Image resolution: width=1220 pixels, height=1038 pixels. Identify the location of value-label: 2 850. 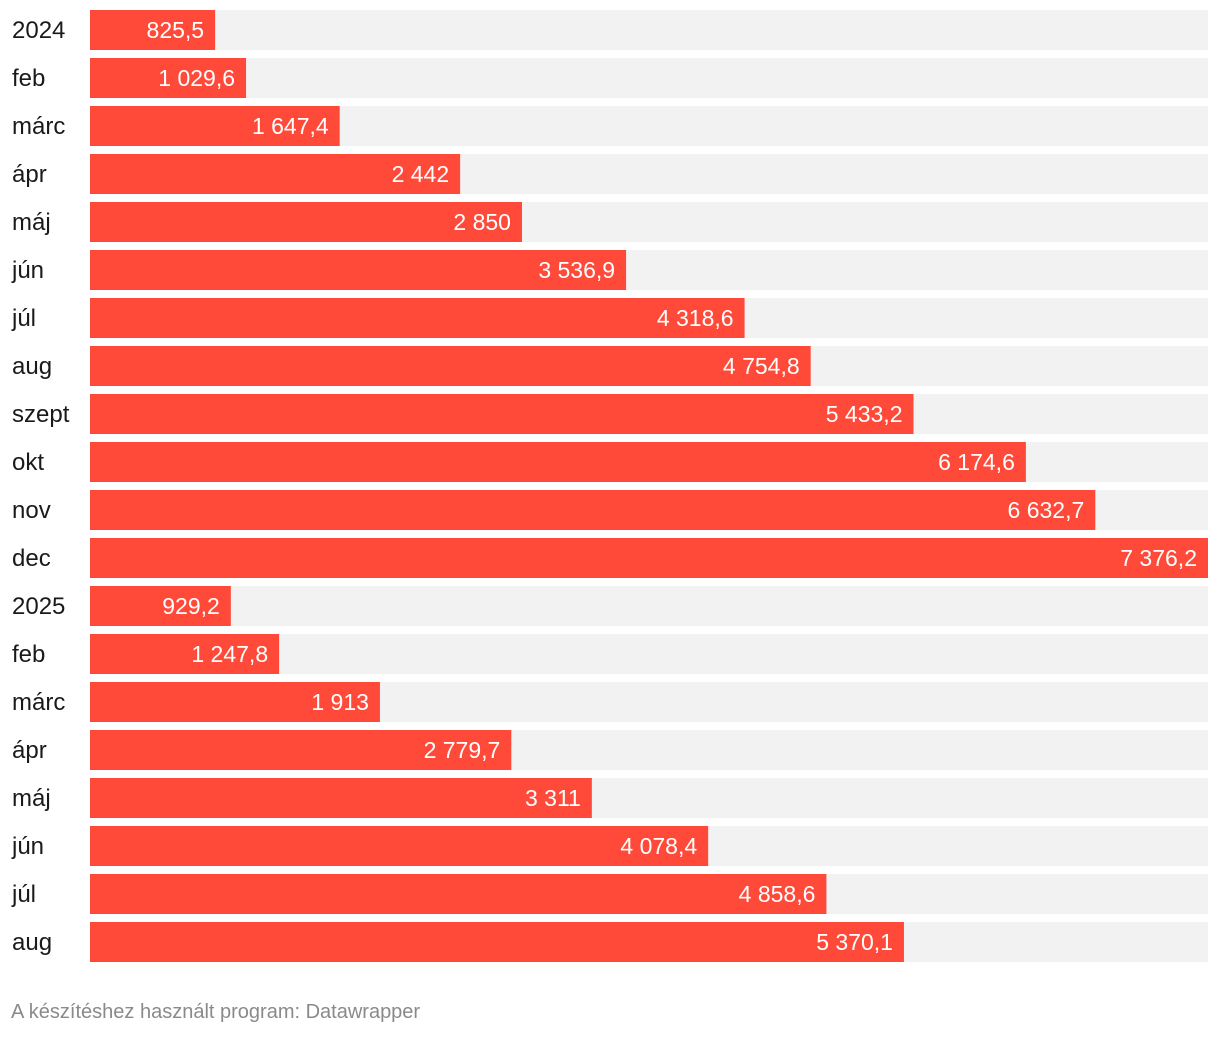
(482, 222).